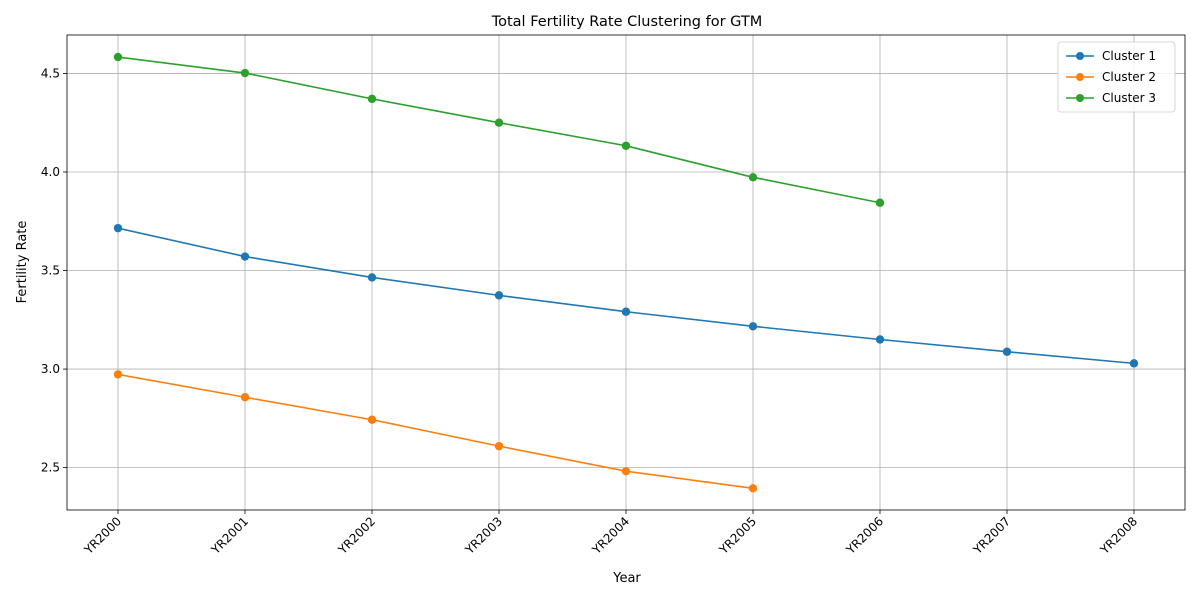 This screenshot has height=600, width=1200. Describe the element at coordinates (50, 271) in the screenshot. I see `y-tick-label: 3.5` at that location.